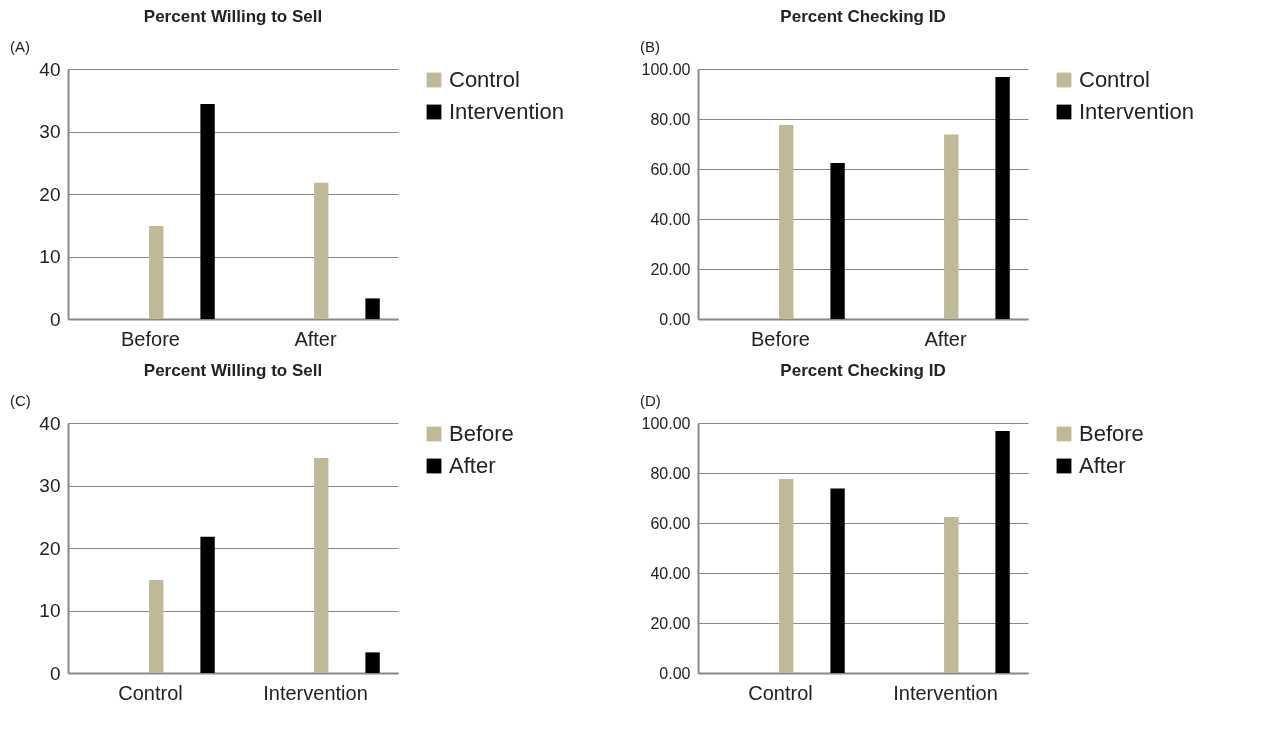 The width and height of the screenshot is (1265, 735). Describe the element at coordinates (650, 400) in the screenshot. I see `text: (D)` at that location.